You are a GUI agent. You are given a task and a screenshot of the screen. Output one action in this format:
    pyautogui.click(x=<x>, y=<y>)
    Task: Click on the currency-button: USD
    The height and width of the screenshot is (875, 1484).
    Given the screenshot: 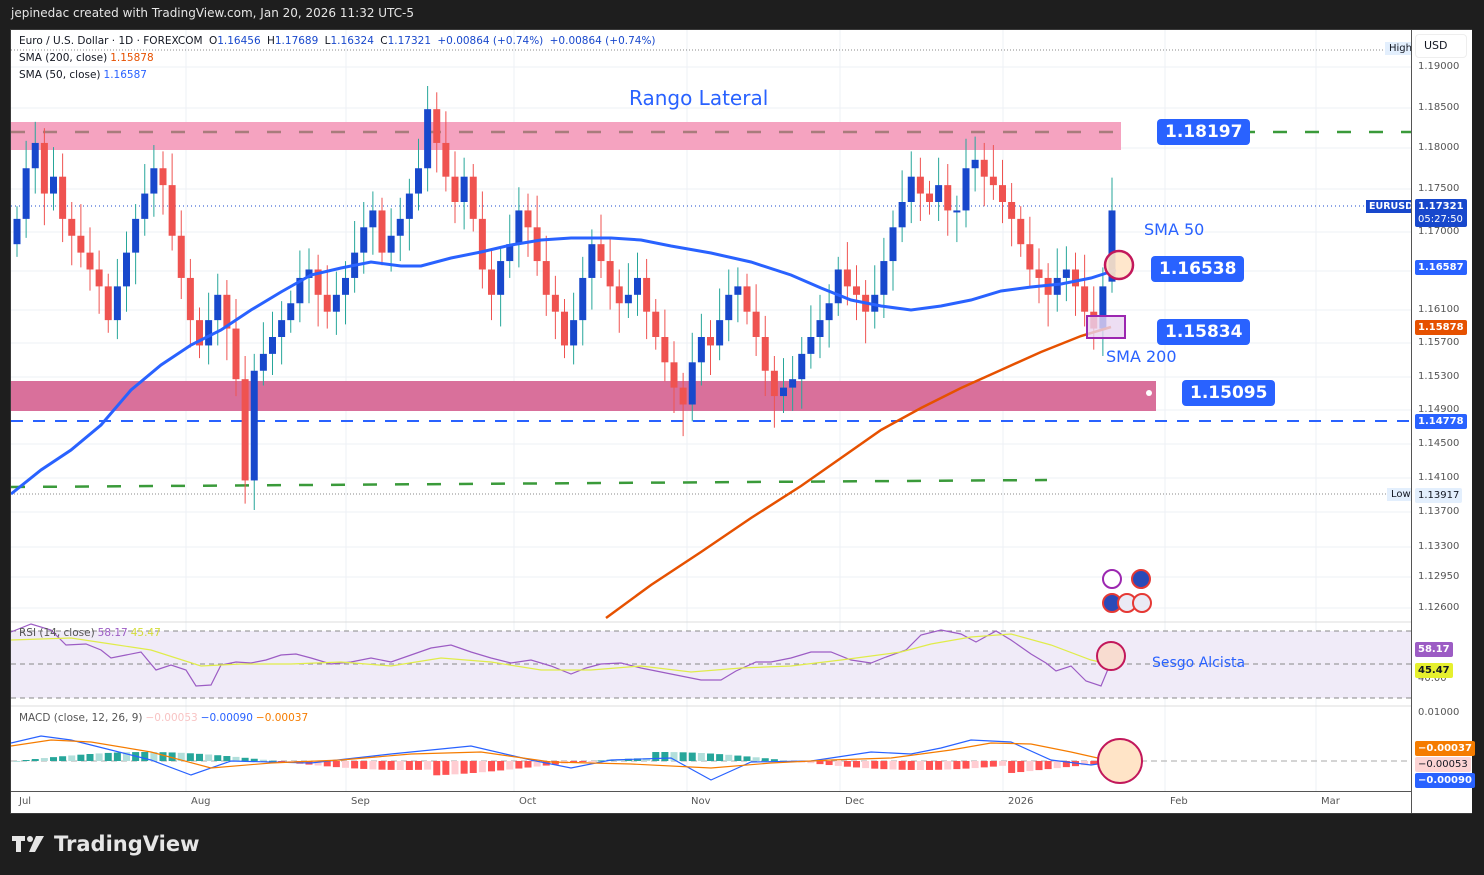 What is the action you would take?
    pyautogui.click(x=1441, y=46)
    